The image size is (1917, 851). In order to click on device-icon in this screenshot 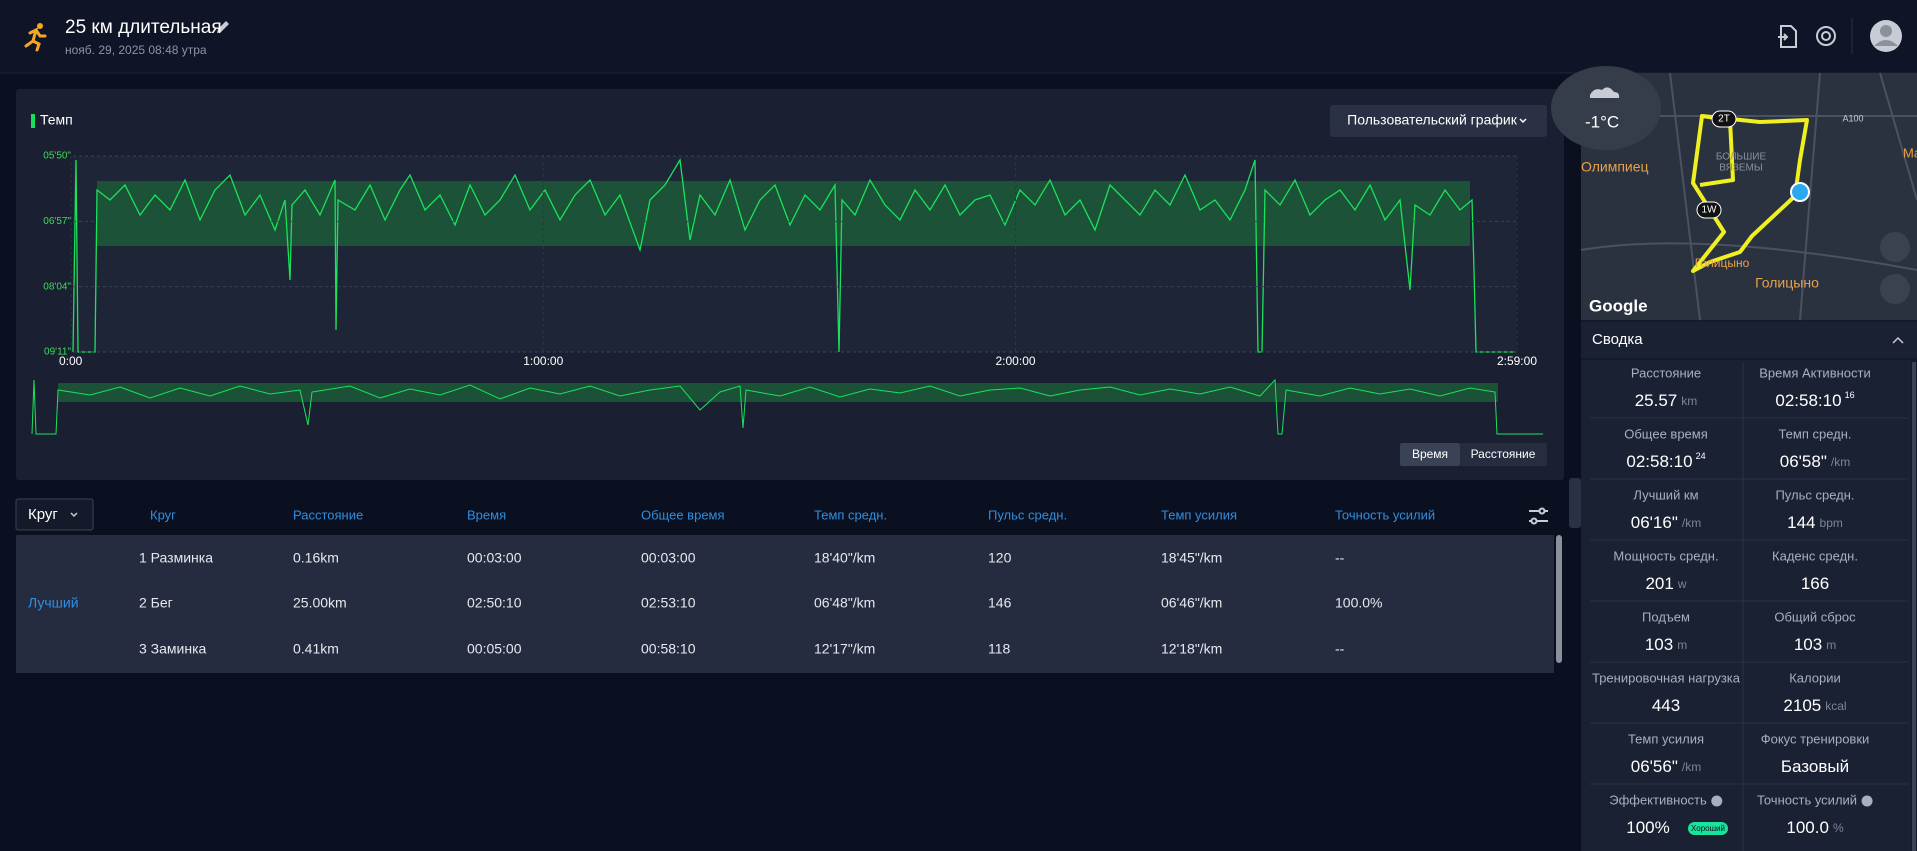, I will do `click(1826, 36)`.